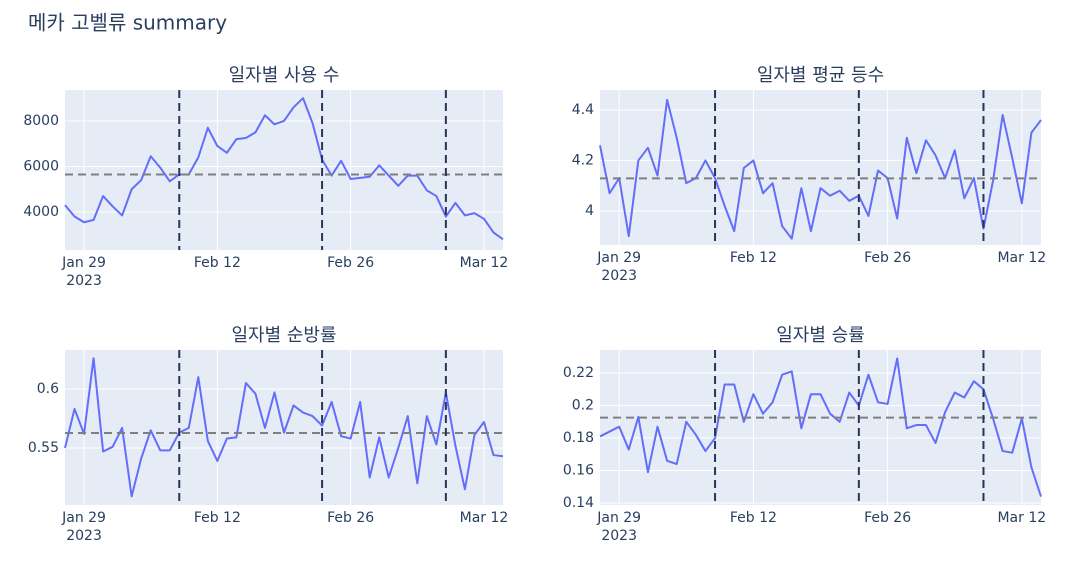 The image size is (1083, 561). Describe the element at coordinates (41, 121) in the screenshot. I see `y-tick-label: 8000` at that location.